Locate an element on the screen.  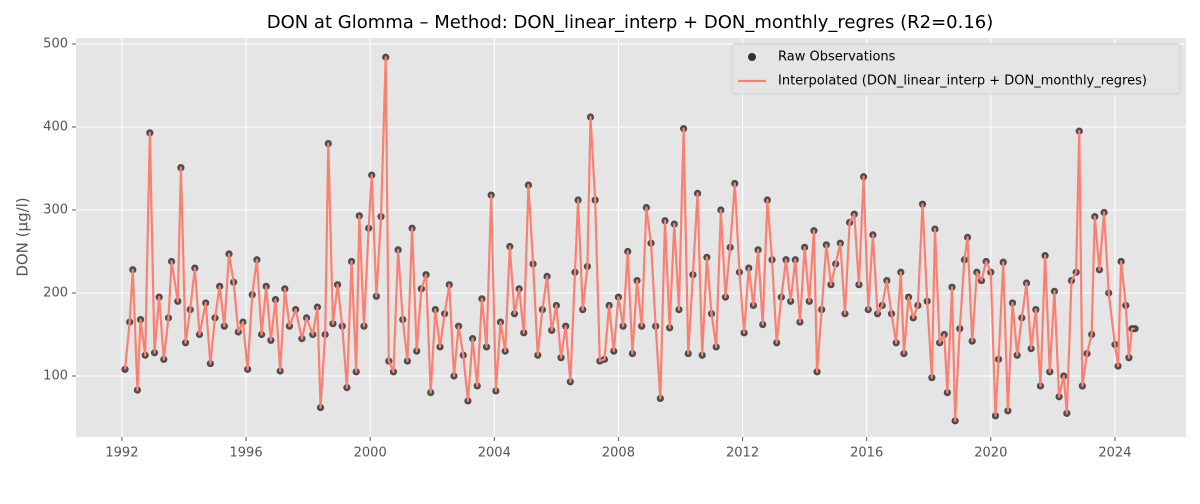
x-tick-label: 2016 is located at coordinates (866, 453).